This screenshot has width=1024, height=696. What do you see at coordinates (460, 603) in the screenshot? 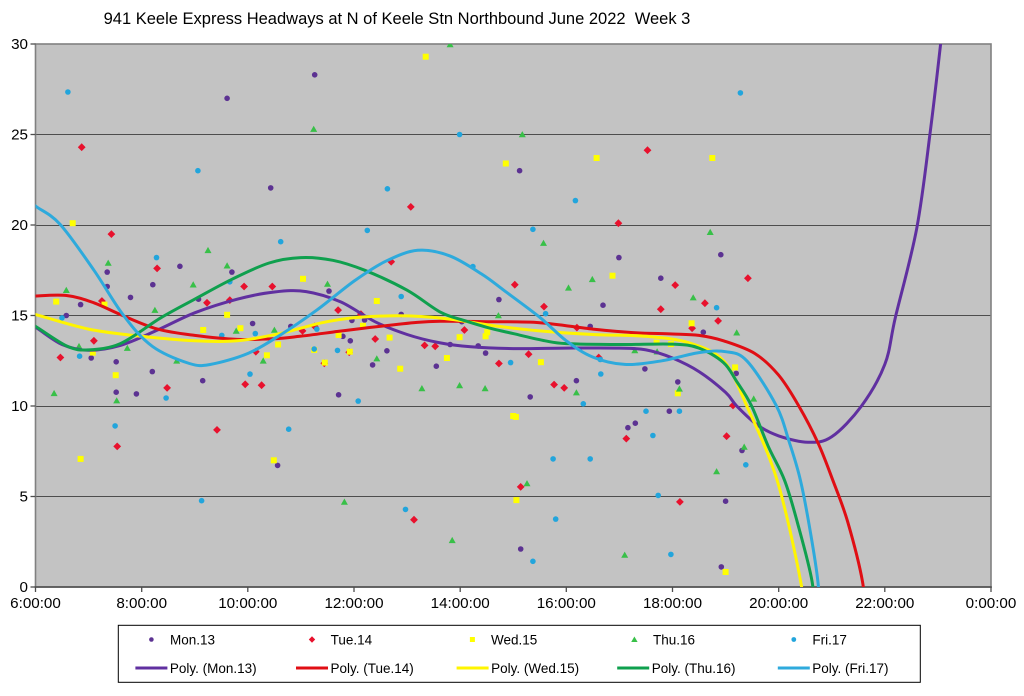
I see `svg-text: 14:00:00` at bounding box center [460, 603].